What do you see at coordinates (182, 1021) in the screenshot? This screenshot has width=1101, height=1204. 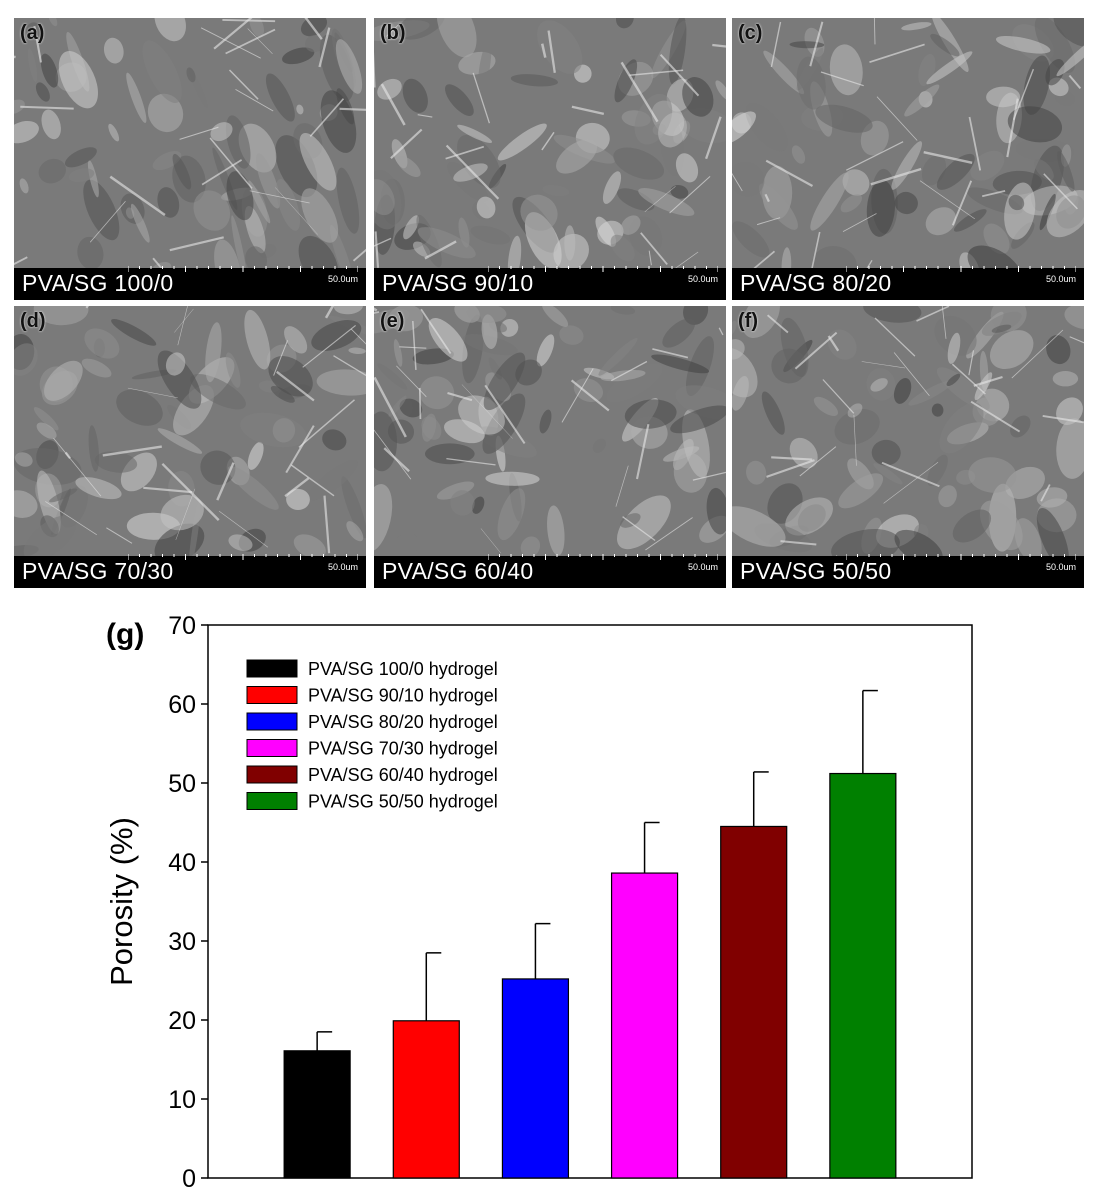 I see `y-tick-label: 20` at bounding box center [182, 1021].